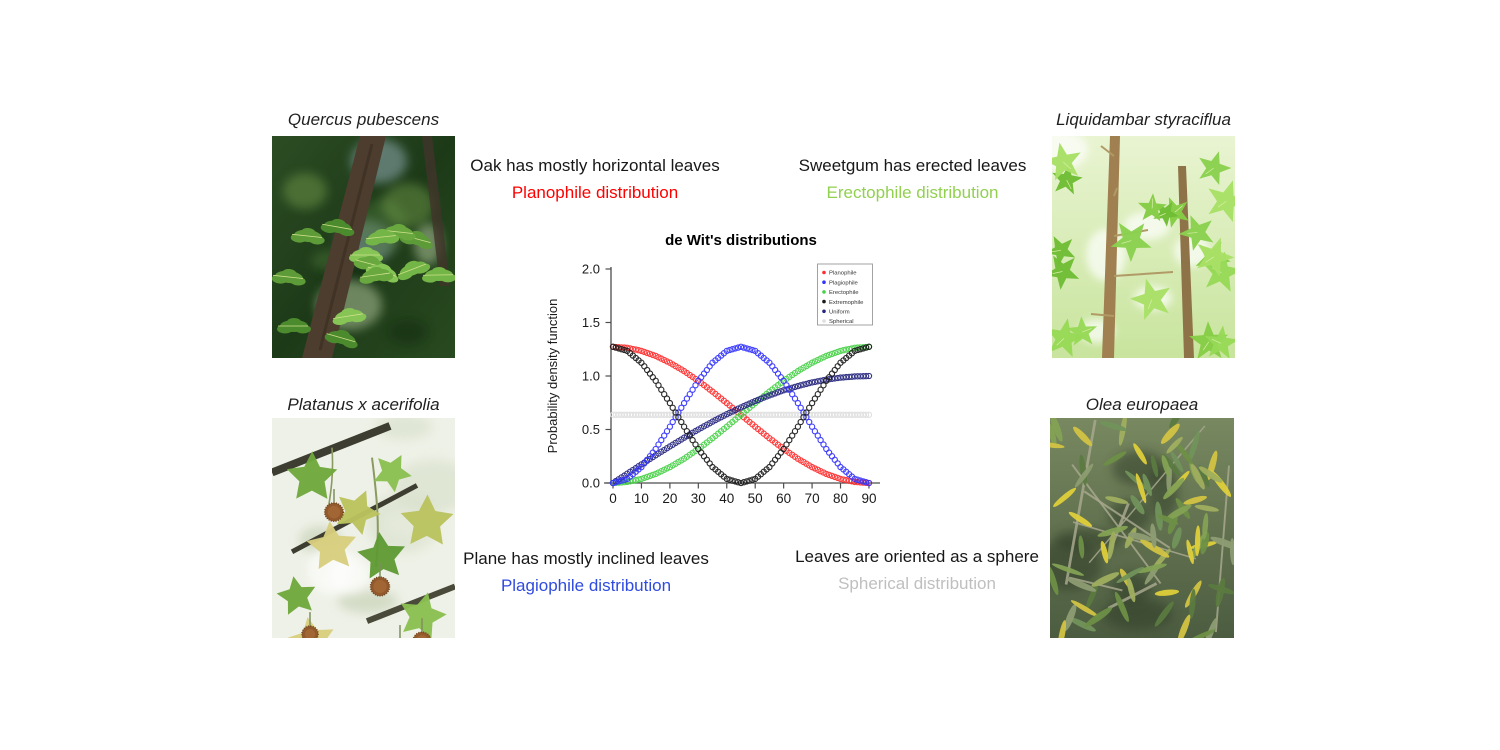  I want to click on series-extremophile, so click(741, 415).